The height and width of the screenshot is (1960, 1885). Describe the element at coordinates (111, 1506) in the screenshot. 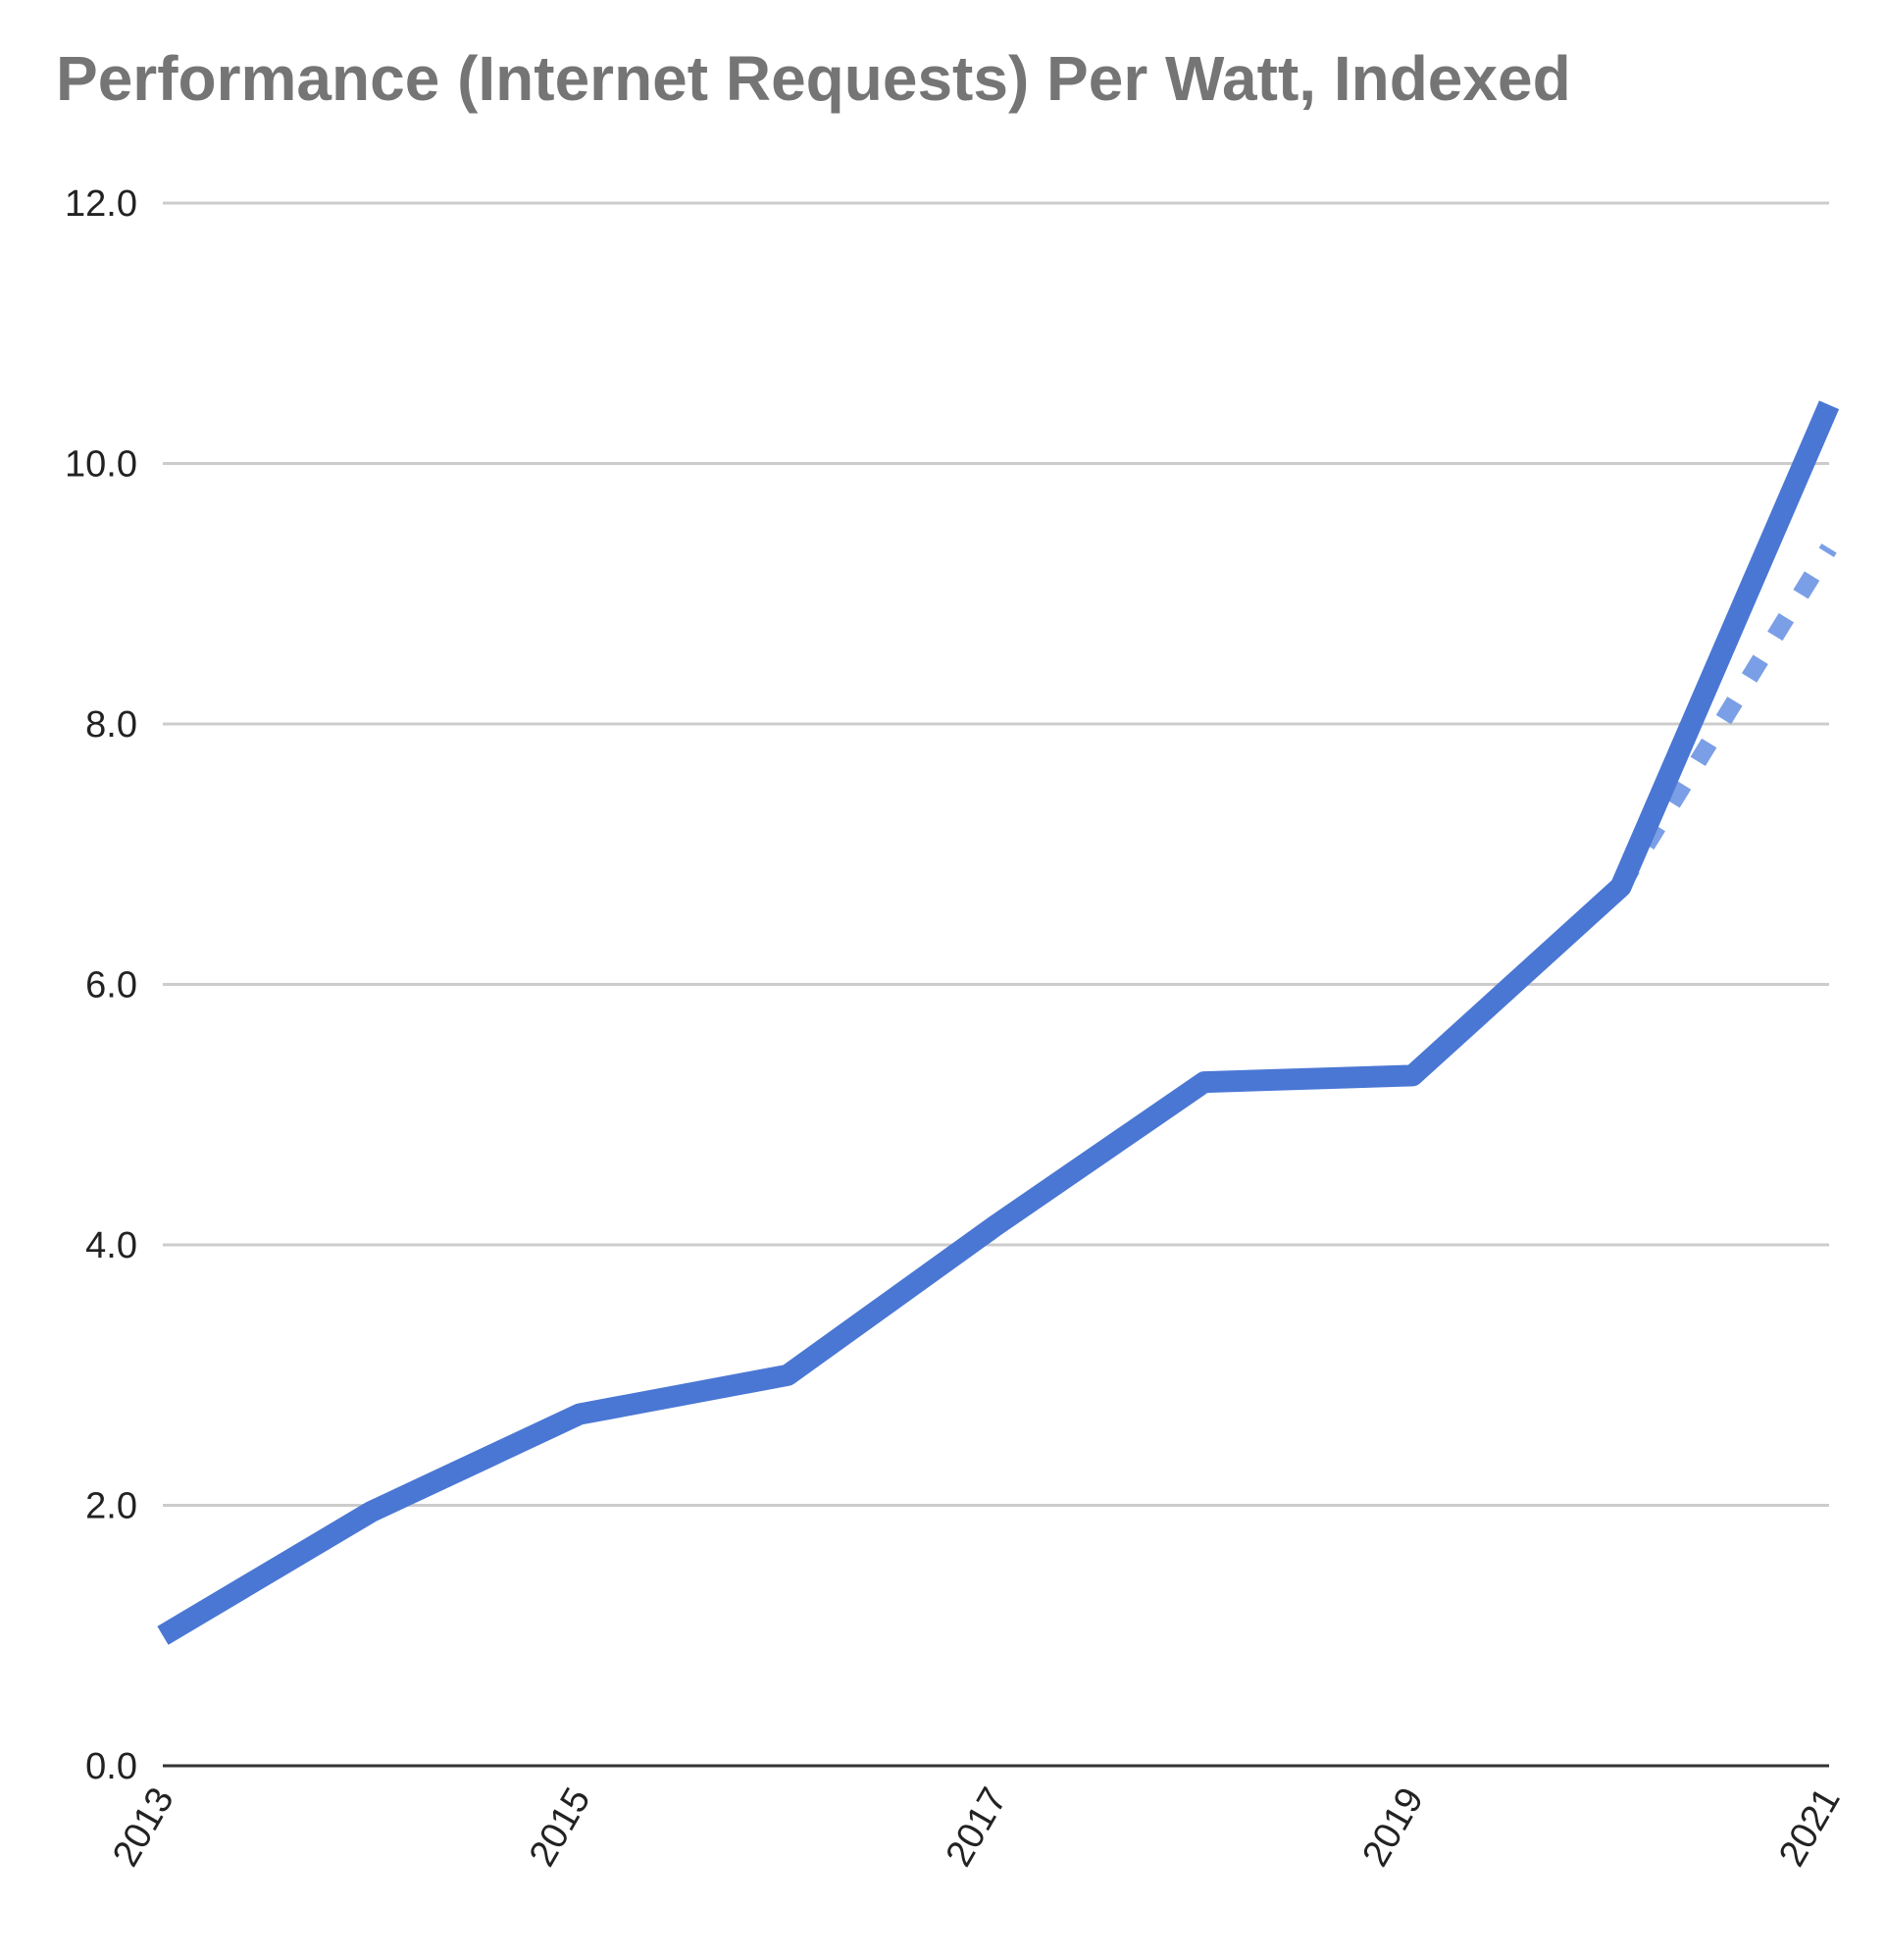

I see `y-tick-label: 2.0` at that location.